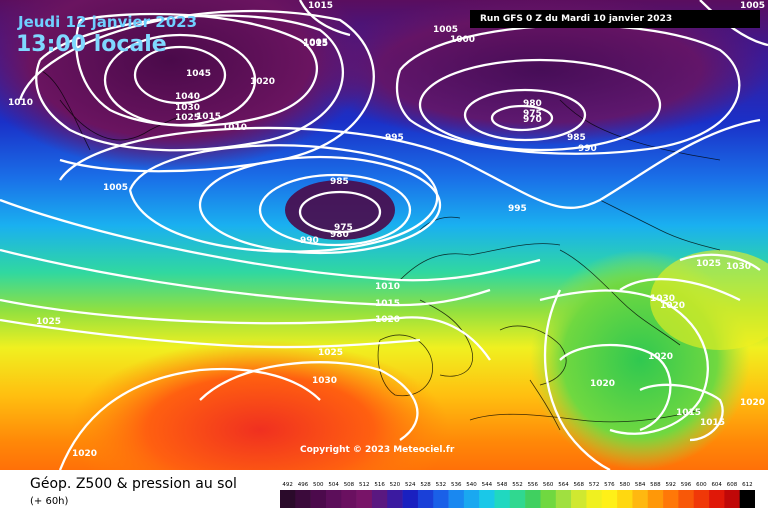 The image size is (768, 512). I want to click on scale-tick-label: 520, so click(395, 485).